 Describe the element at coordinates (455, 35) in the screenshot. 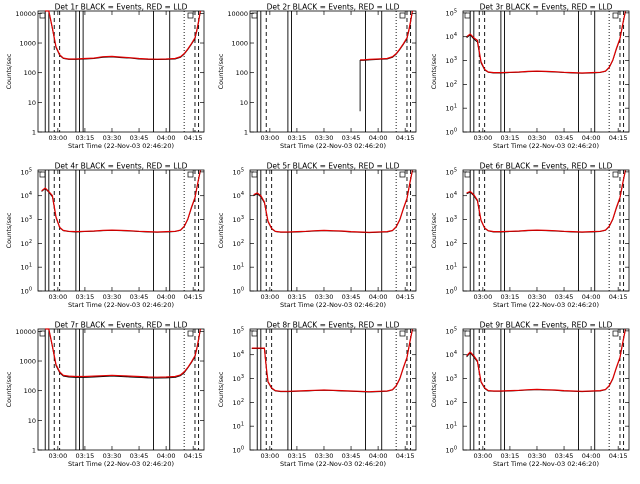

I see `y-tick-exponent: 4` at that location.